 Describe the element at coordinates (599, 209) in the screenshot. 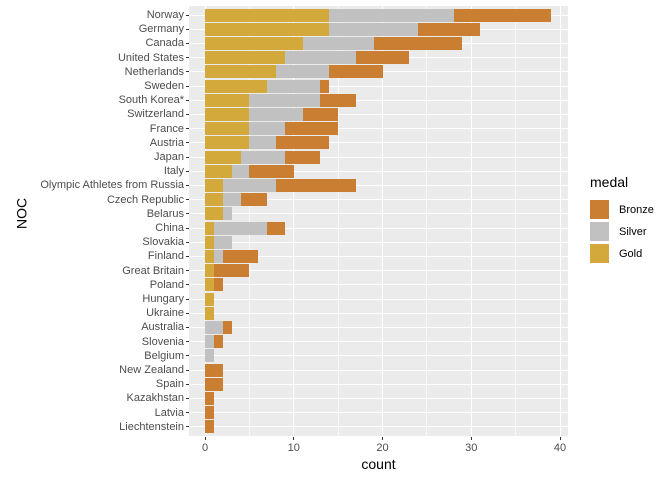

I see `legend-key-bronze` at that location.